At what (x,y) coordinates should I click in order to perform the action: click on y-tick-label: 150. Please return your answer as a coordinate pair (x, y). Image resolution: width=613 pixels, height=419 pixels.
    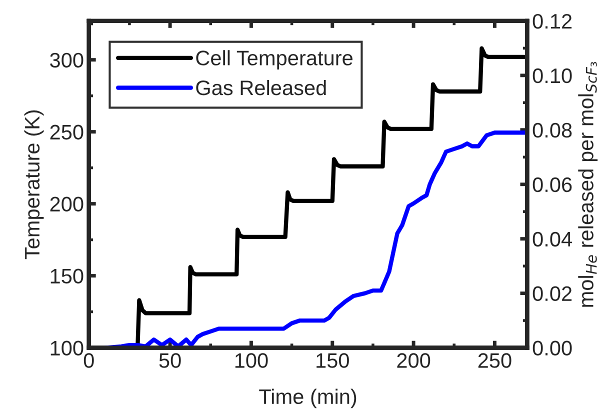
    Looking at the image, I should click on (67, 276).